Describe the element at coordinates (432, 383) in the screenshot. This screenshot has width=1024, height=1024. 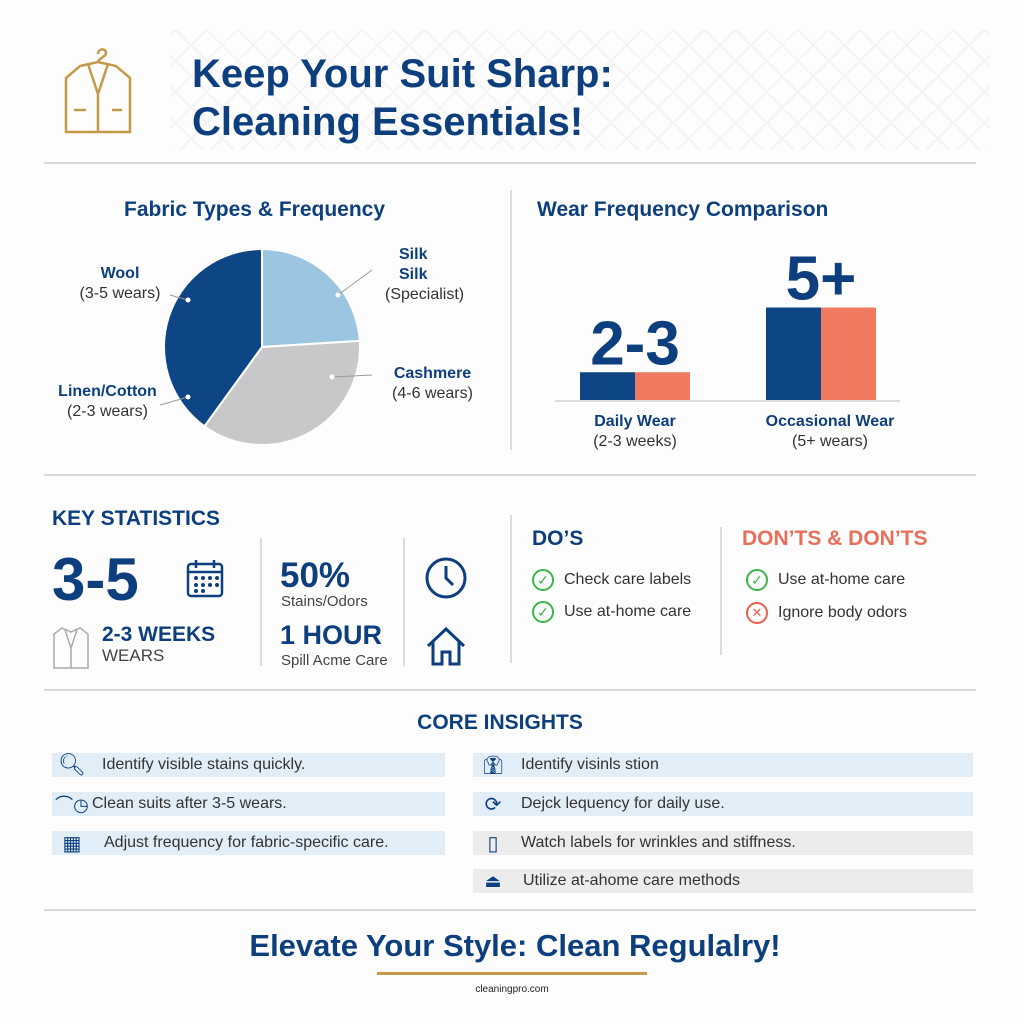
I see `label-cashmere: Cashmere (4-6 wears)` at that location.